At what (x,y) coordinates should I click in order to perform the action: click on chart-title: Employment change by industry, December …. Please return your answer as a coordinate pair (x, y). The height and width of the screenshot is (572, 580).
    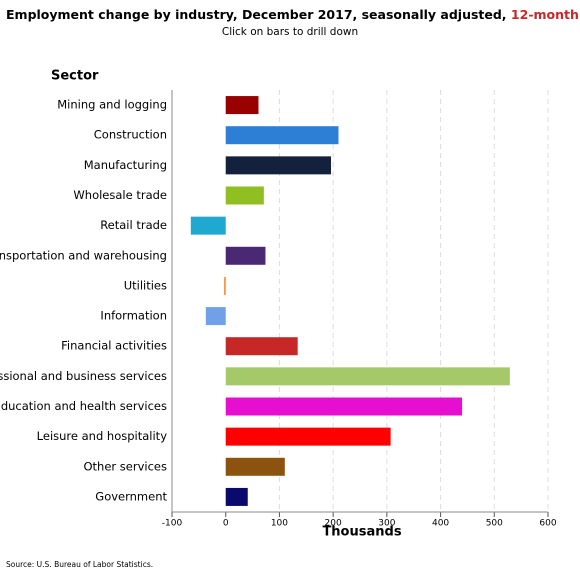
    Looking at the image, I should click on (293, 14).